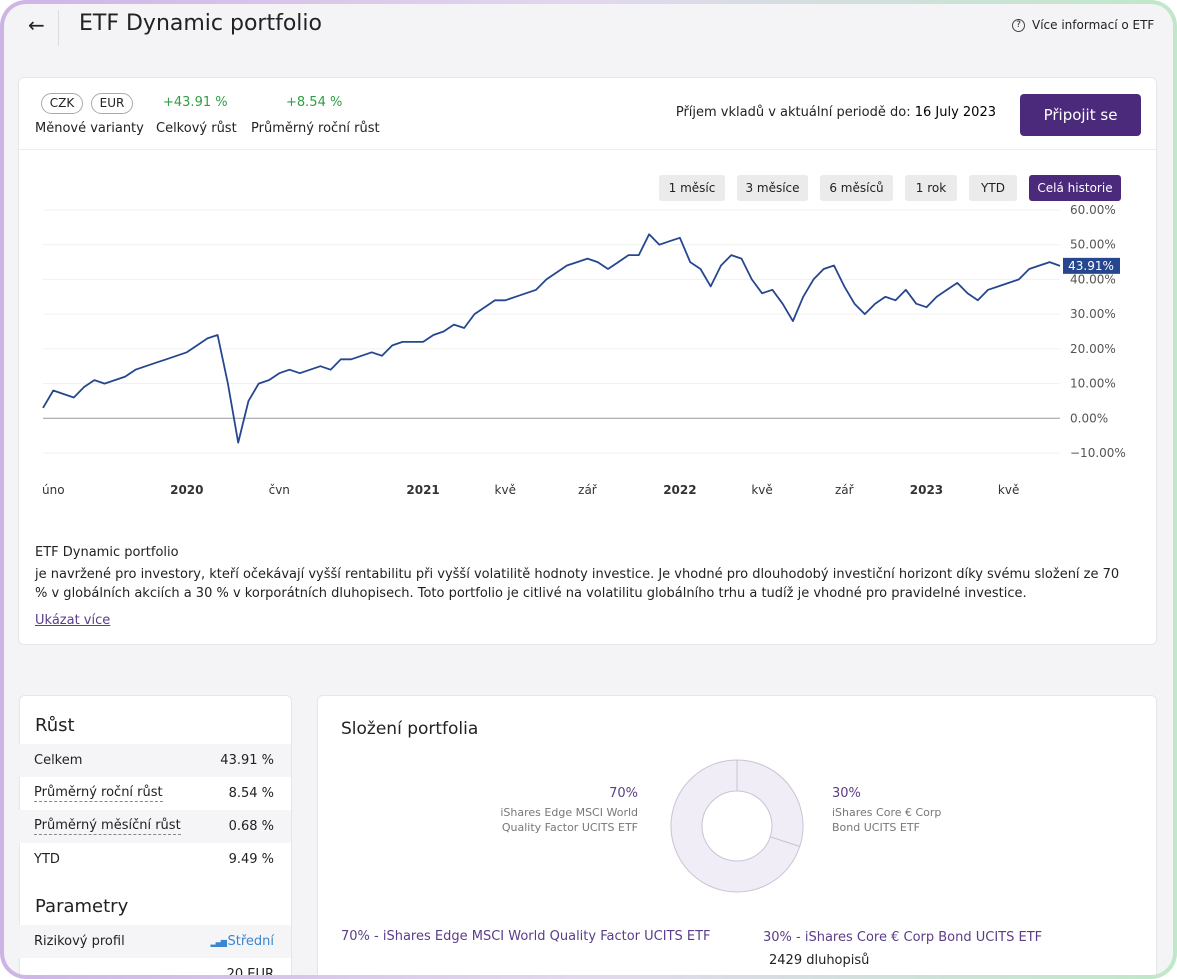 The height and width of the screenshot is (979, 1177). Describe the element at coordinates (55, 725) in the screenshot. I see `growth-title: Růst` at that location.